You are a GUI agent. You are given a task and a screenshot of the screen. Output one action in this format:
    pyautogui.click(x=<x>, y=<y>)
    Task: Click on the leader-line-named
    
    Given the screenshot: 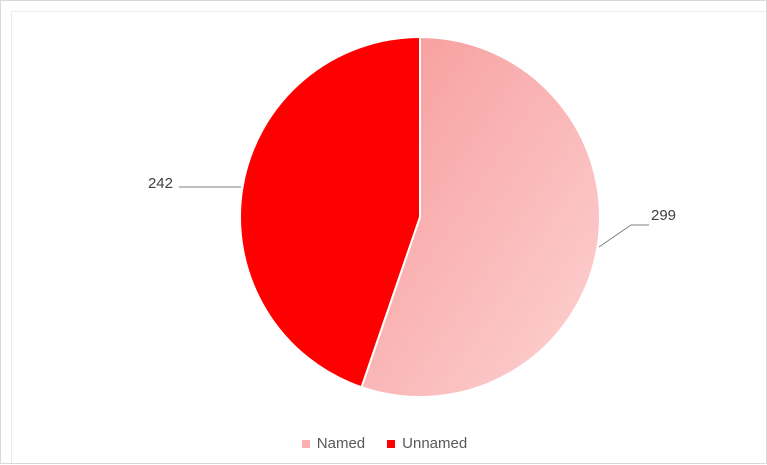 What is the action you would take?
    pyautogui.click(x=623, y=236)
    